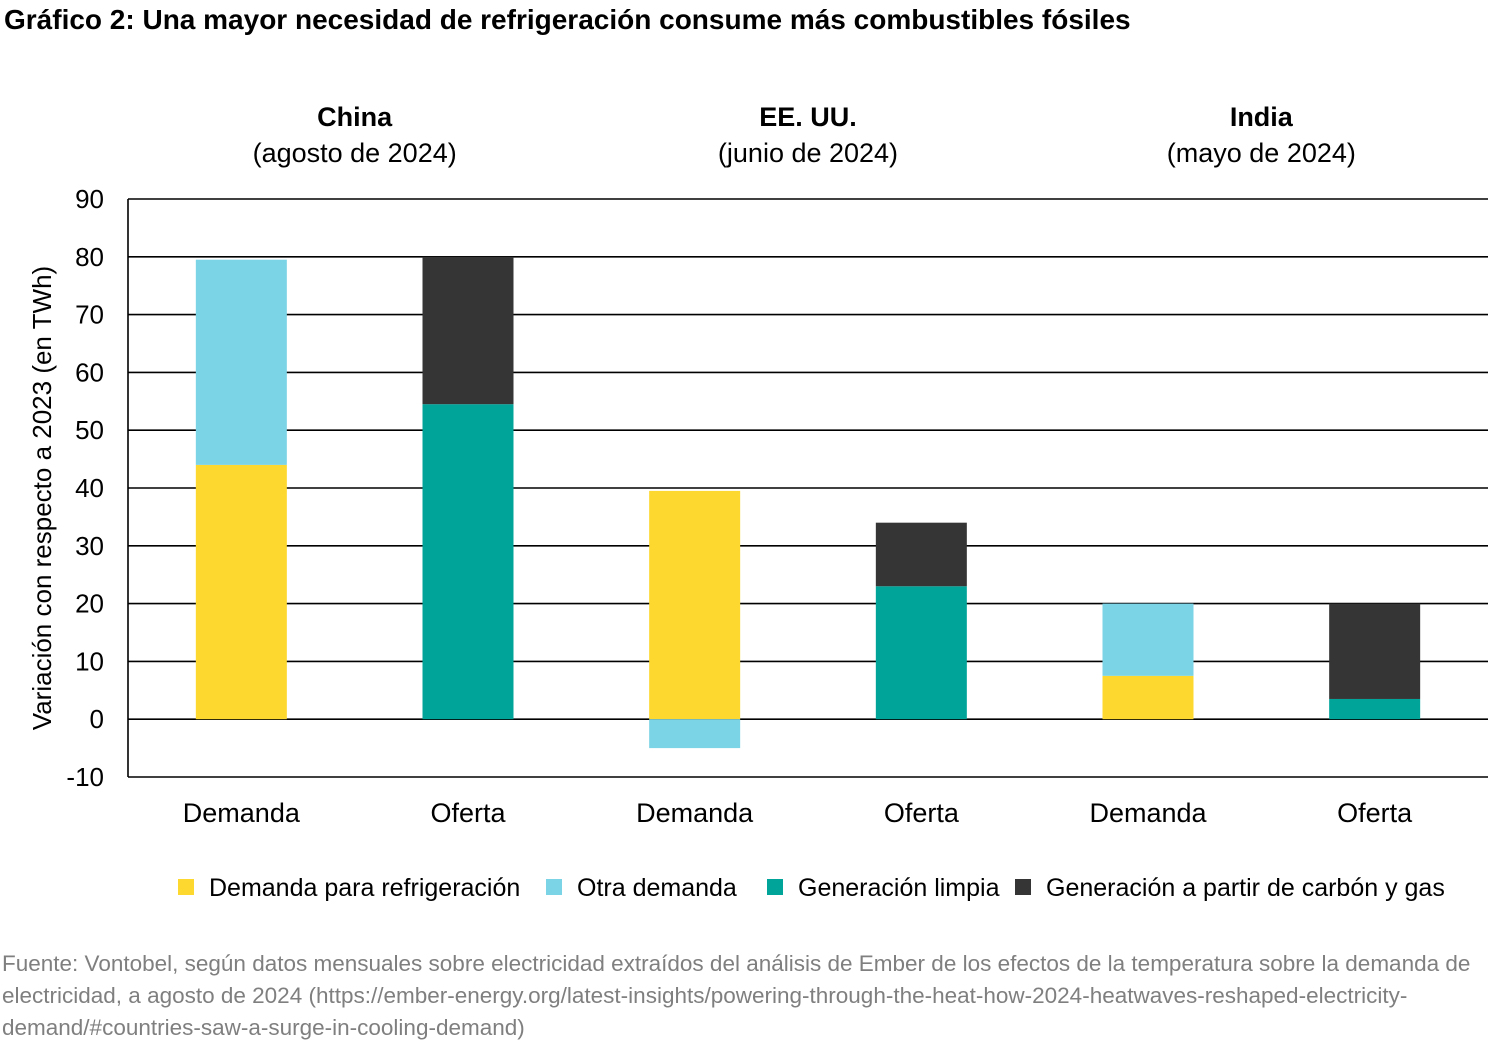 This screenshot has width=1500, height=1044. Describe the element at coordinates (89, 257) in the screenshot. I see `y-tick-label: 80` at that location.